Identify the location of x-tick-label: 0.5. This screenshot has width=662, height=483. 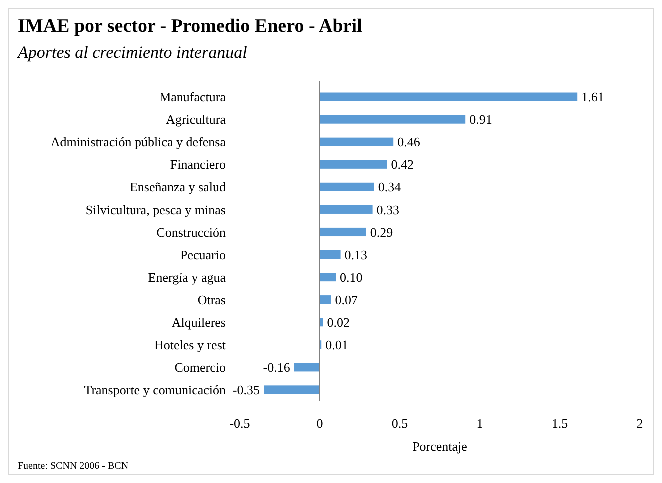
(400, 423).